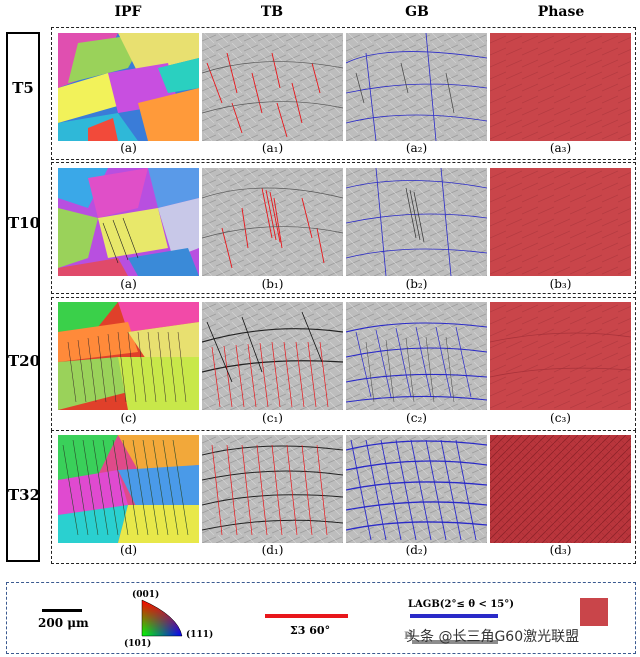  I want to click on caption-d2: (d₂), so click(416, 550).